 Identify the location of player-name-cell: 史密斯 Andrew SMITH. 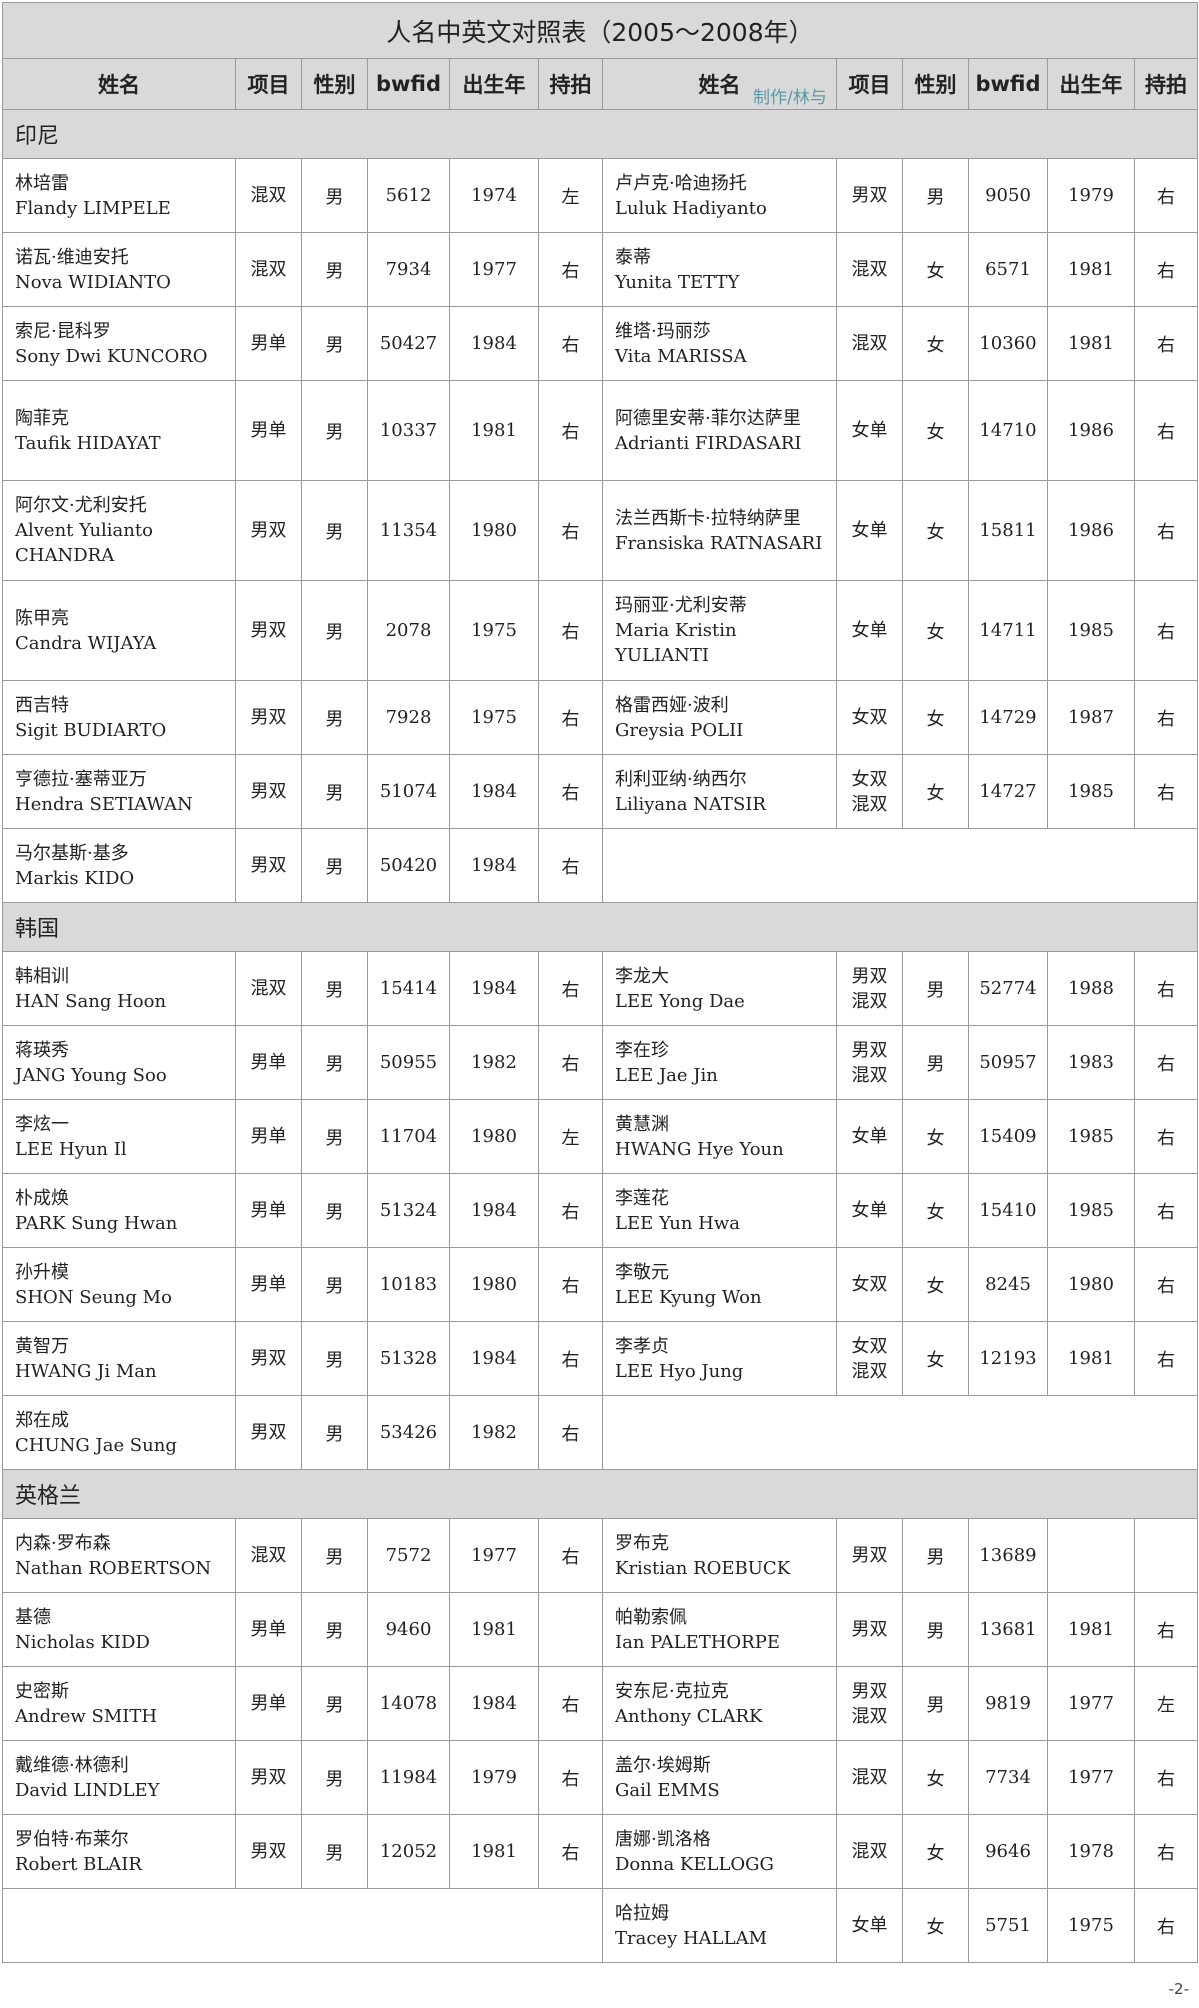
(119, 1703).